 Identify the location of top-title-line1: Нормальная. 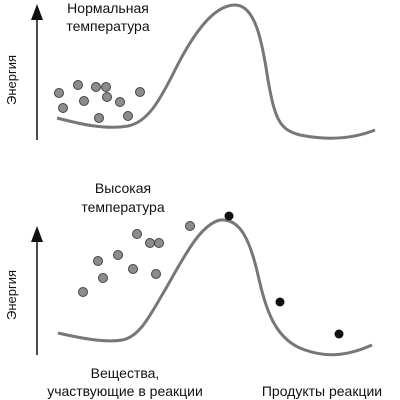
(108, 8).